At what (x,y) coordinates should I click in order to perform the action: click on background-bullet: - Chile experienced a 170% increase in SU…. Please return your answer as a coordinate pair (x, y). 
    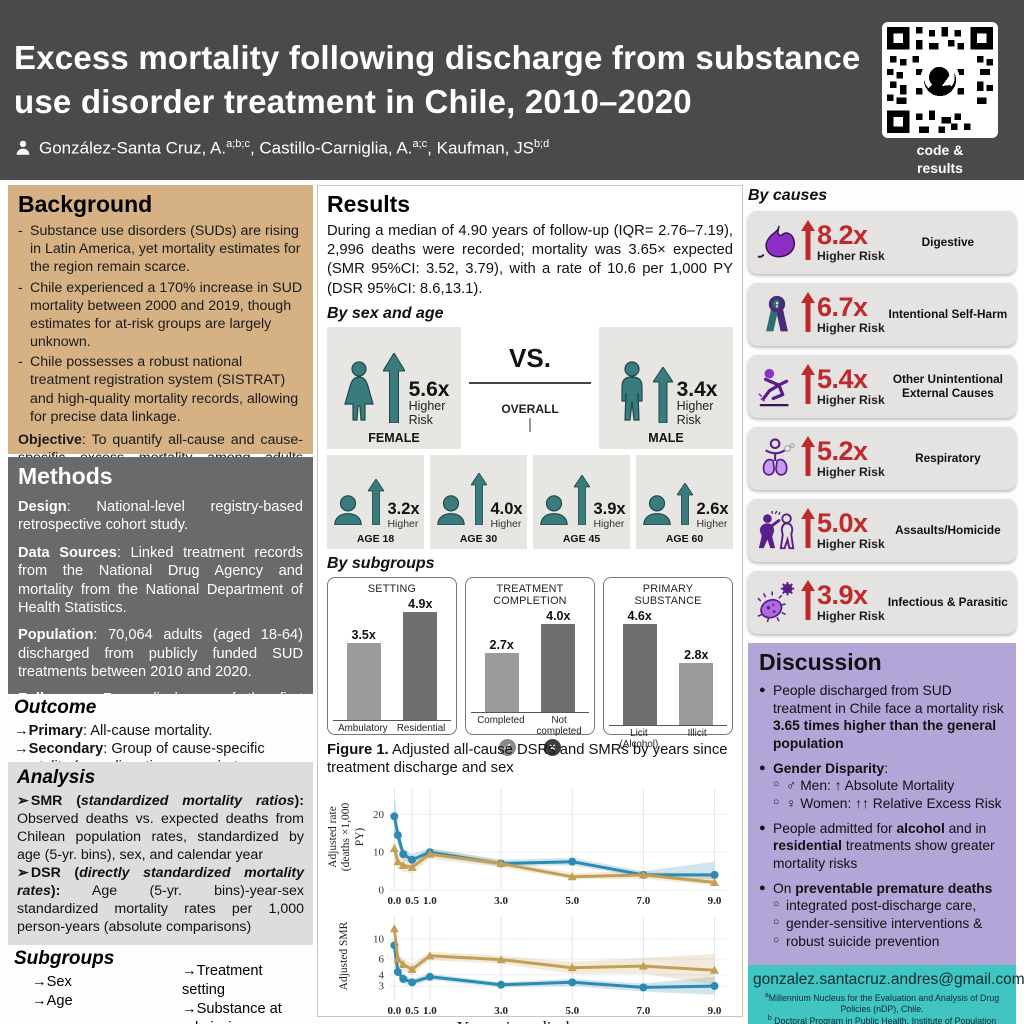
    Looking at the image, I should click on (160, 315).